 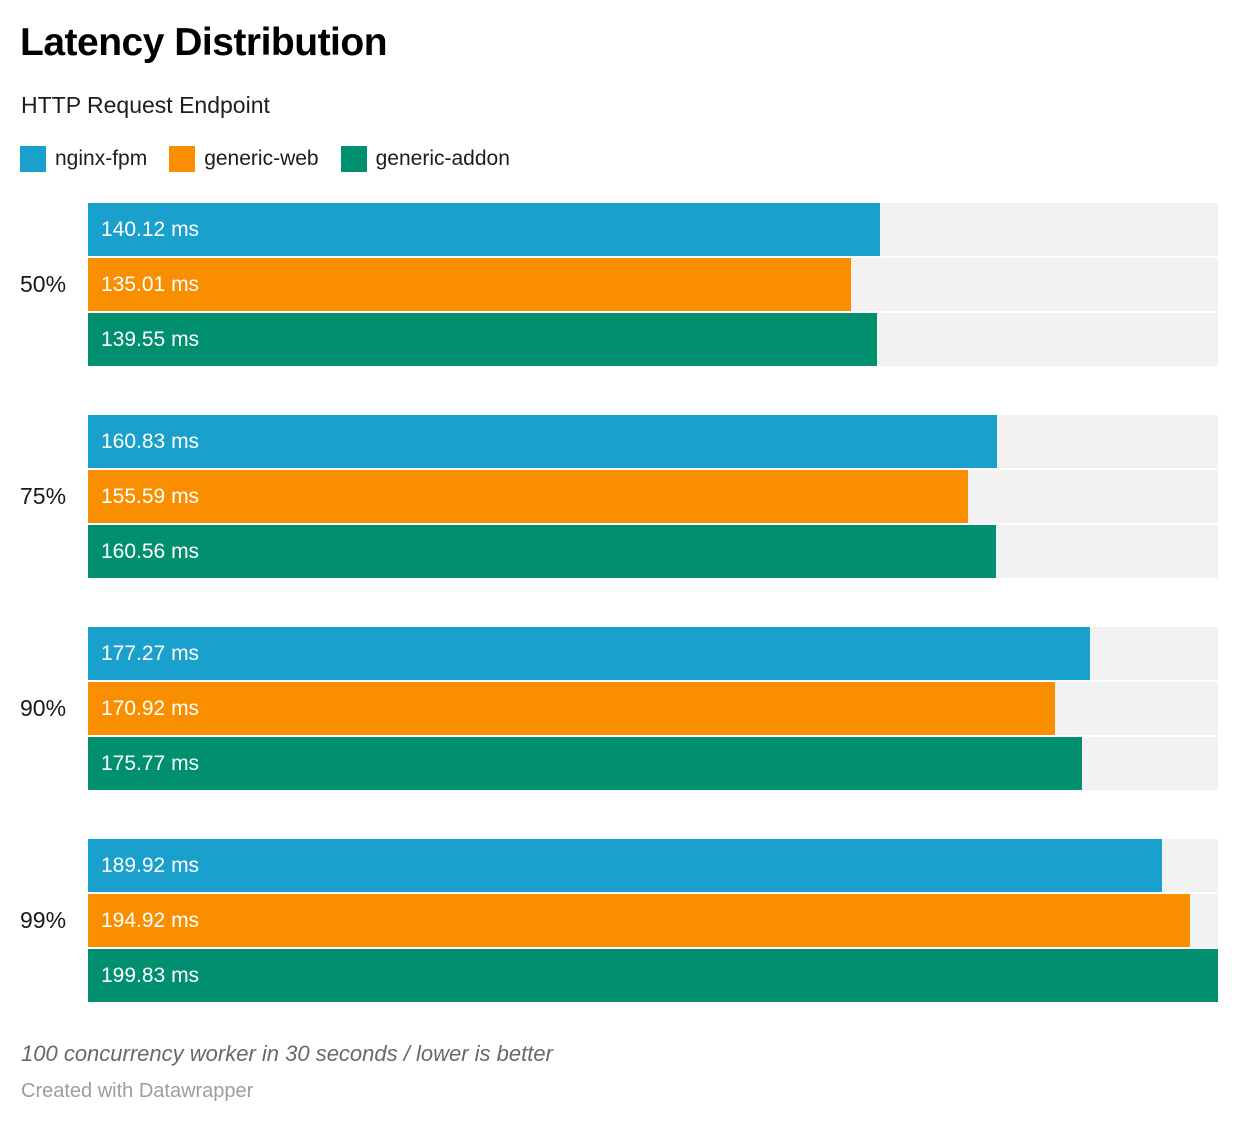 I want to click on bar-value-label: 194.92 ms, so click(x=150, y=920).